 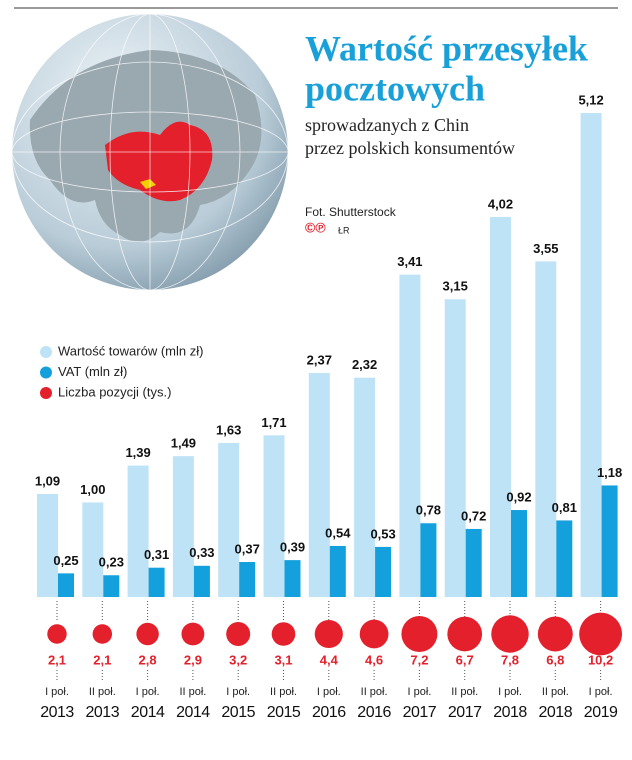 What do you see at coordinates (455, 286) in the screenshot?
I see `value-label: 3,15` at bounding box center [455, 286].